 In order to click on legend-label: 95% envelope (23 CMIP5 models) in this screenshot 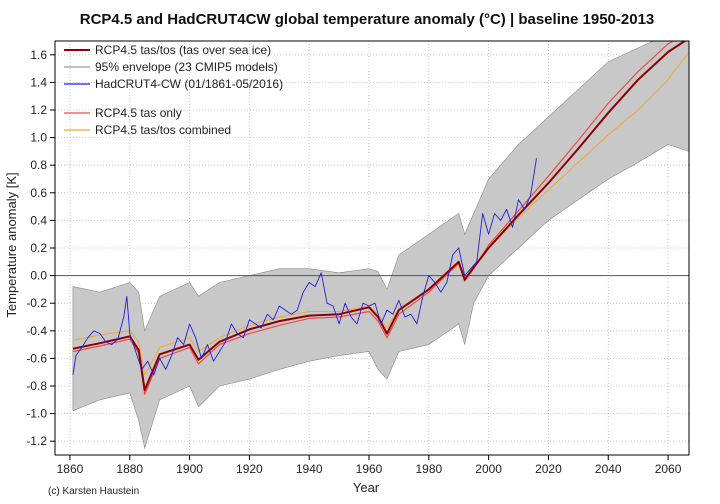, I will do `click(186, 67)`.